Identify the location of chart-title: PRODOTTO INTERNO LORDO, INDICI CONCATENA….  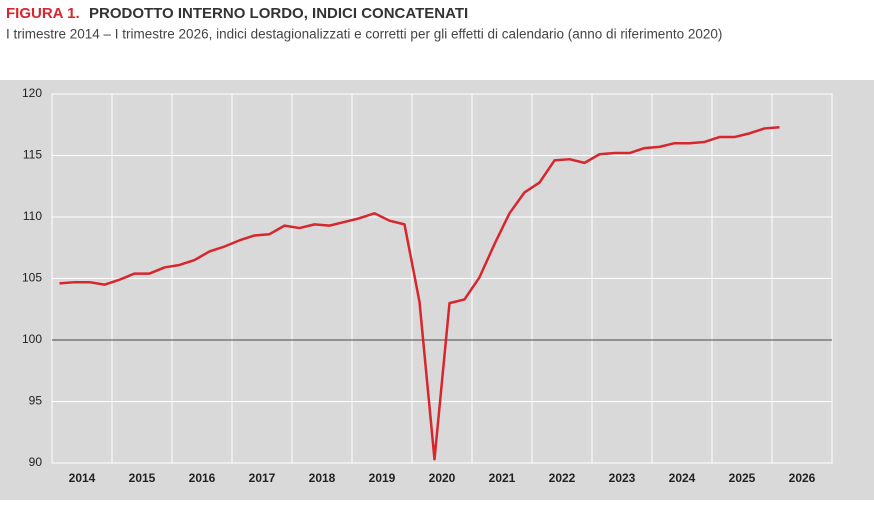
(278, 13).